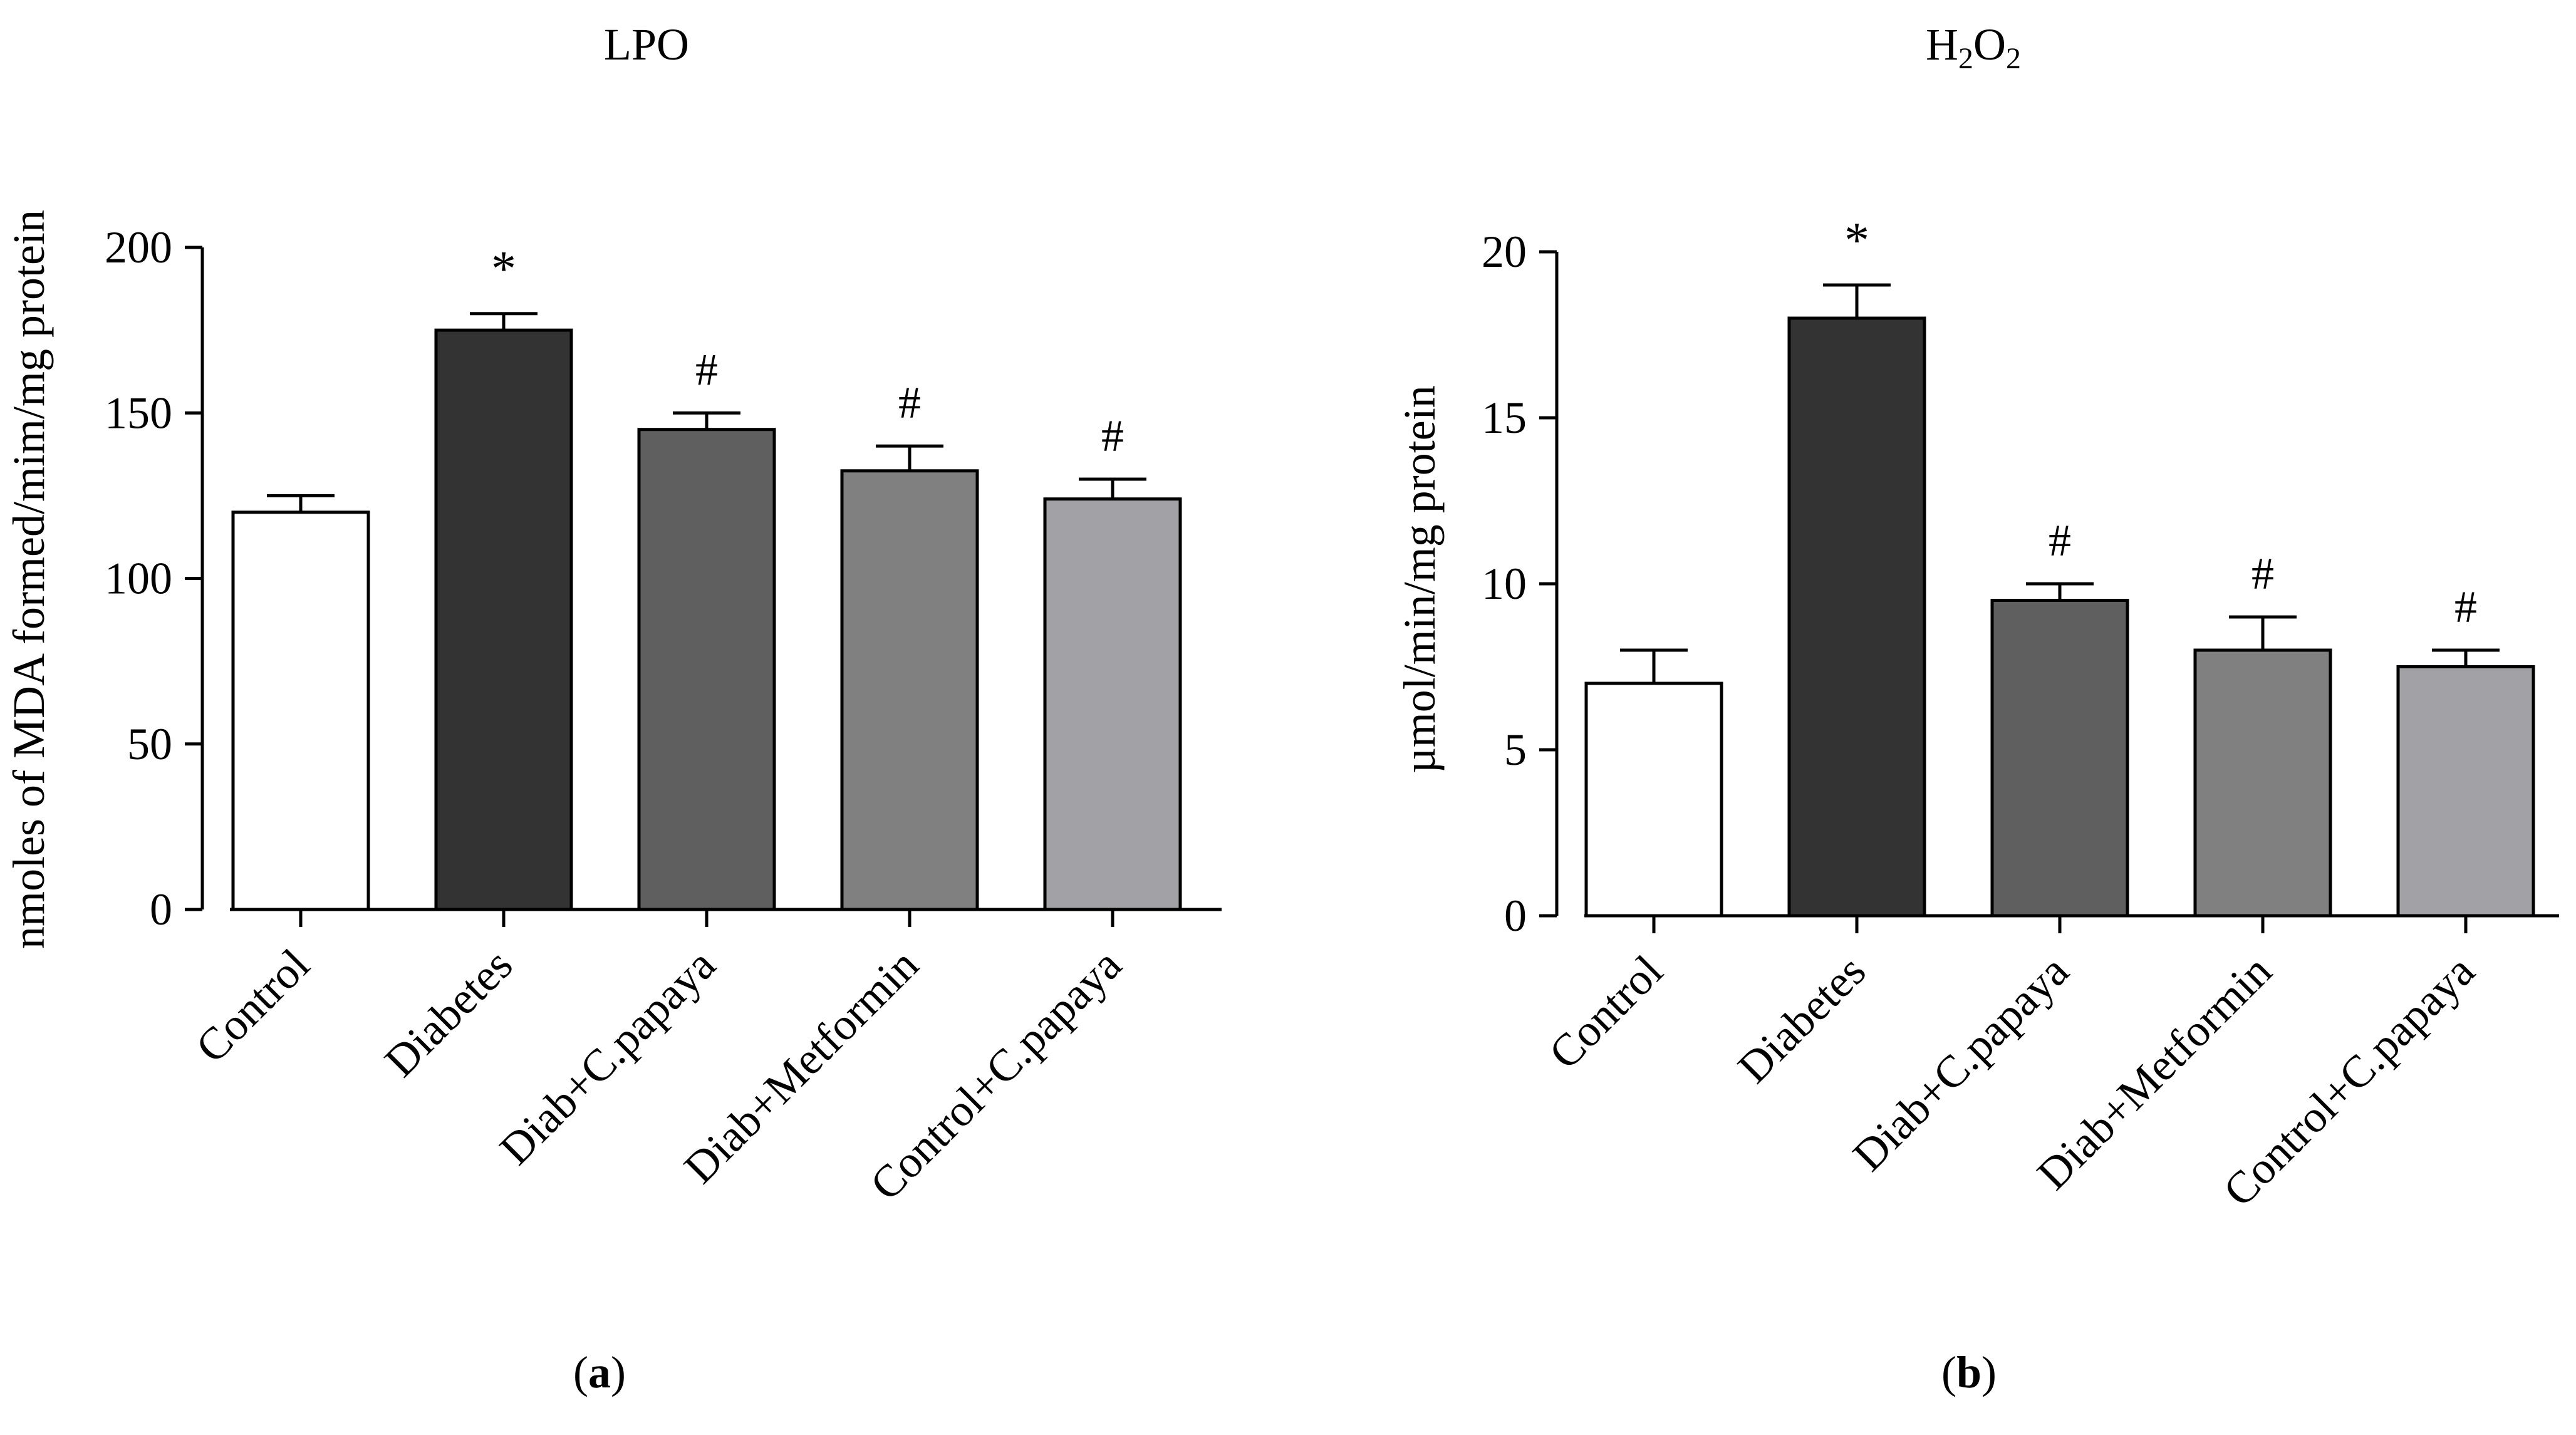  Describe the element at coordinates (138, 579) in the screenshot. I see `y-tick-label: 100` at that location.